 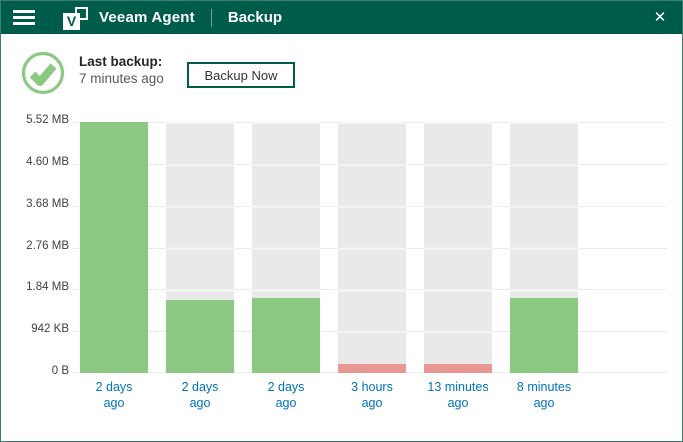 I want to click on close-icon: ✕, so click(x=660, y=17).